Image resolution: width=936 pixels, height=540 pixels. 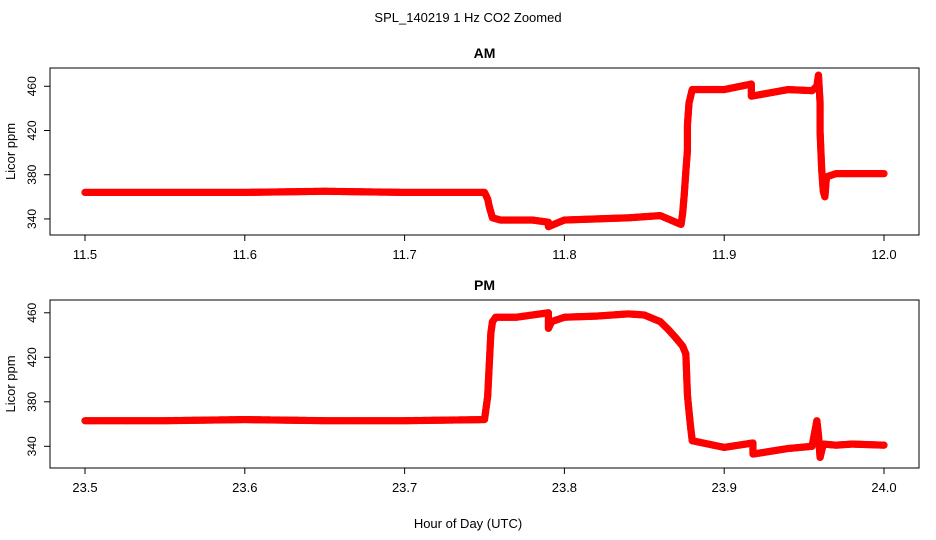 I want to click on x-tick-label: 23.8, so click(x=564, y=487).